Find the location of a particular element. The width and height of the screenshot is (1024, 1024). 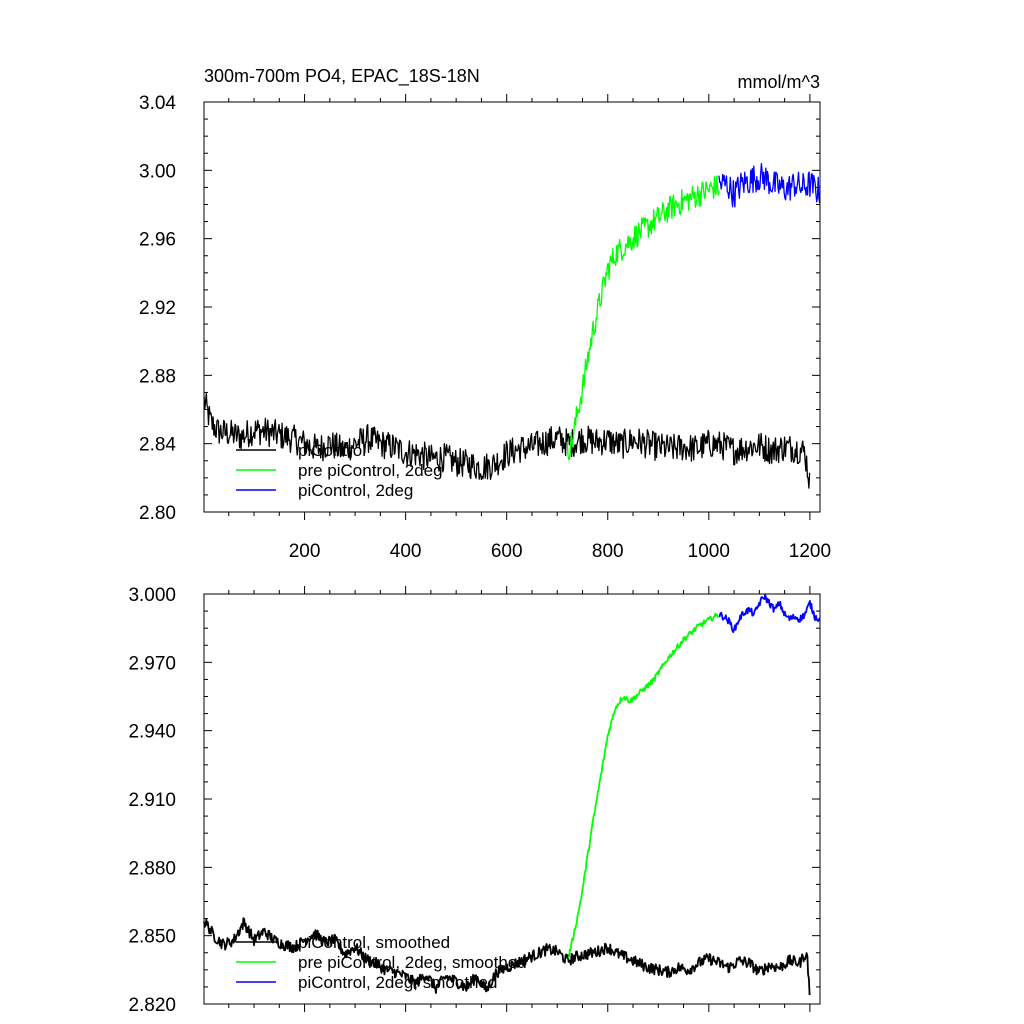

x-tick-label: 600 is located at coordinates (507, 551).